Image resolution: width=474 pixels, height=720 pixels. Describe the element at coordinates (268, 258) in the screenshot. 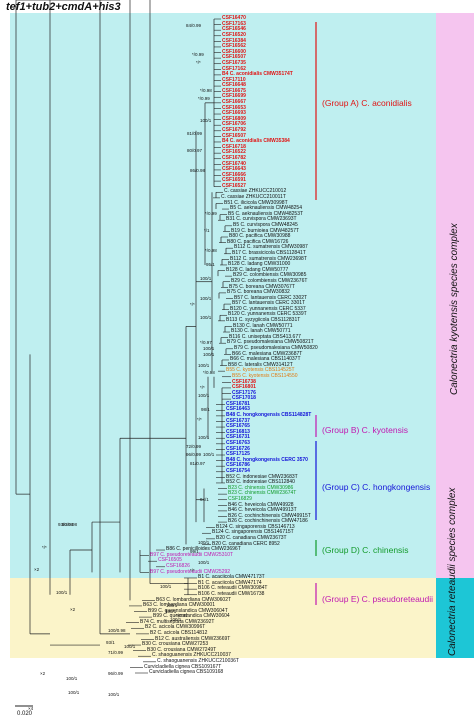

I see `tip-label: B112 C. sumatrensis CMW23698T` at that location.